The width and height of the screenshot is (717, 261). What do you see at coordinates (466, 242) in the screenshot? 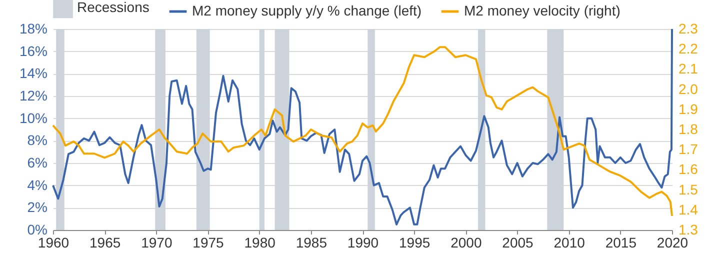
I see `x-tick-label: 2000` at bounding box center [466, 242].